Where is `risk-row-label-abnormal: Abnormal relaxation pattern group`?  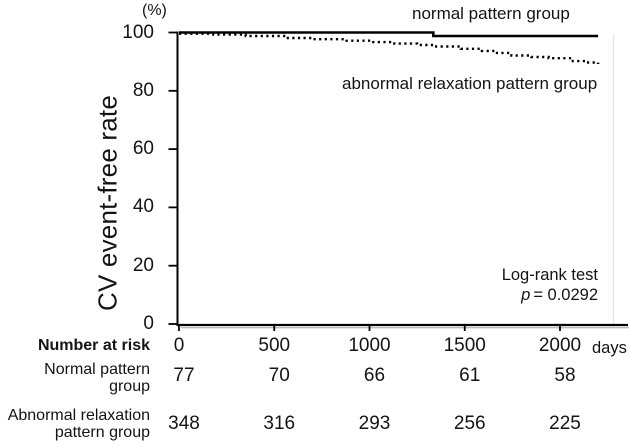 risk-row-label-abnormal: Abnormal relaxation pattern group is located at coordinates (78, 424).